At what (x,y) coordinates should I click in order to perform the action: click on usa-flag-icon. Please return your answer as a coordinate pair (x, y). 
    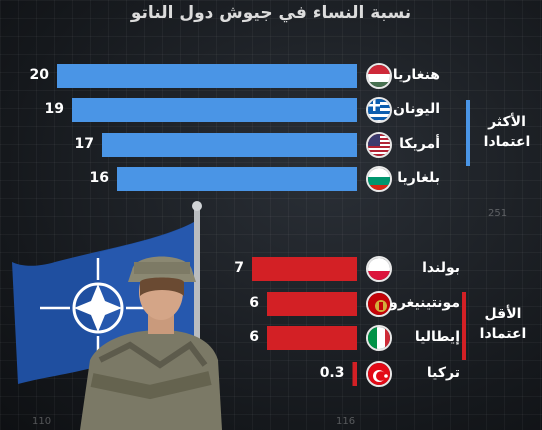
    Looking at the image, I should click on (379, 145).